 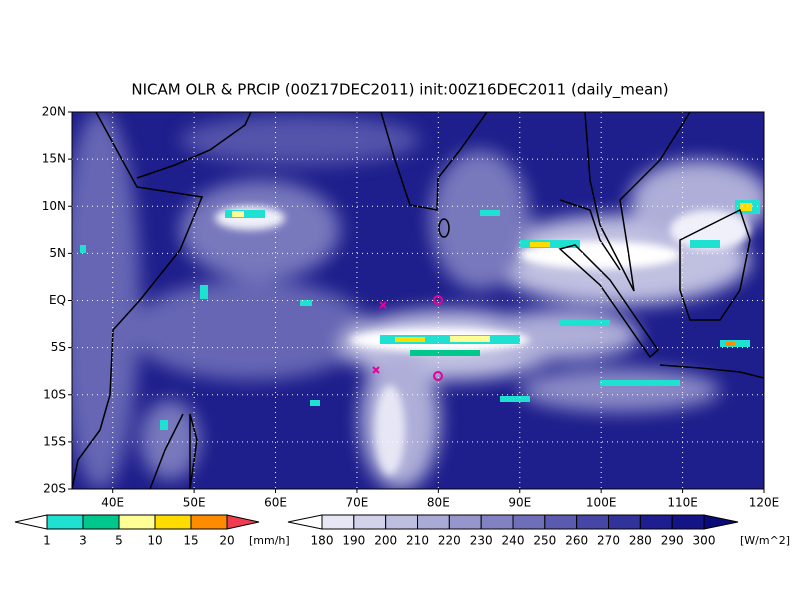 I want to click on x-tick-label: 40E, so click(x=112, y=503).